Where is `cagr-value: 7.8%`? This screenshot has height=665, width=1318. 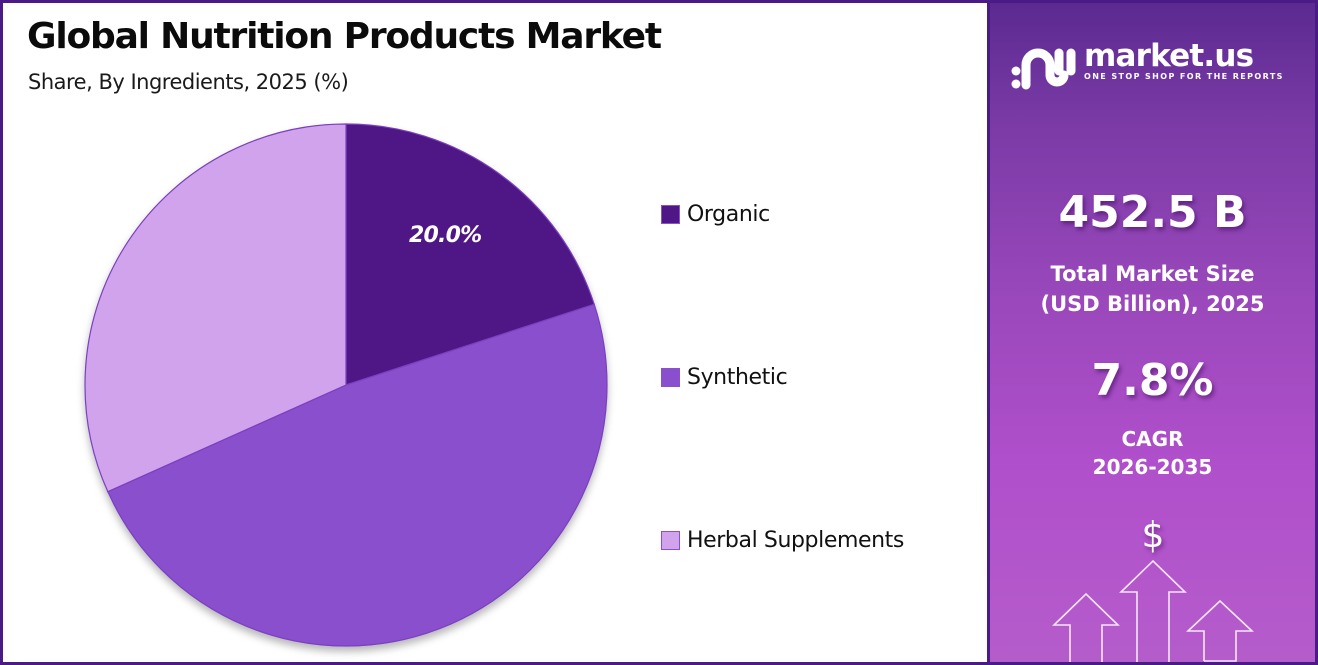
cagr-value: 7.8% is located at coordinates (1152, 380).